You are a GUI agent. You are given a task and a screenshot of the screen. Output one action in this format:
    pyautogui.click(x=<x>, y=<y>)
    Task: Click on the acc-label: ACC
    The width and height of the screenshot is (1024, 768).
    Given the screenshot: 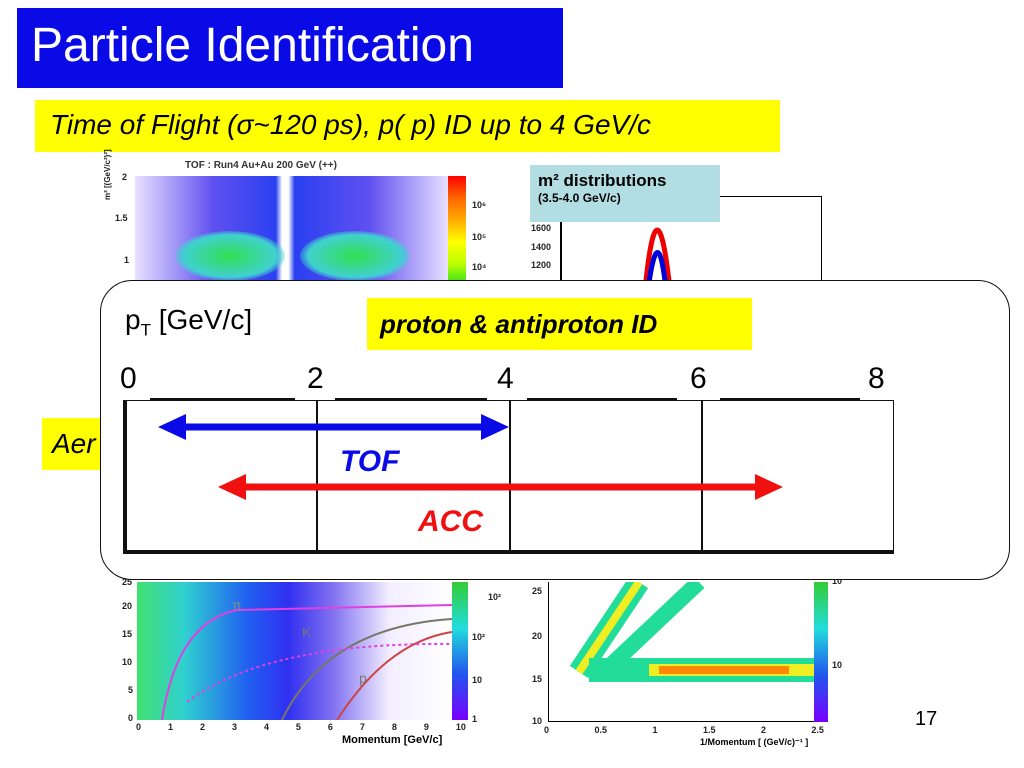 What is the action you would take?
    pyautogui.click(x=450, y=521)
    